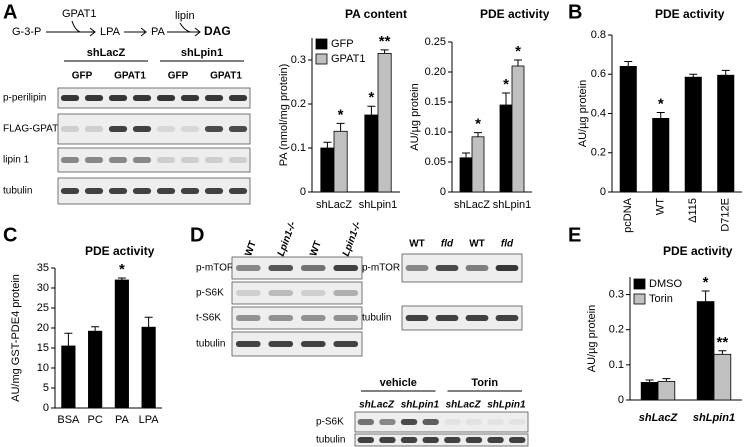 The width and height of the screenshot is (754, 447). What do you see at coordinates (352, 239) in the screenshot?
I see `lane-label: Lpin1-/-` at bounding box center [352, 239].